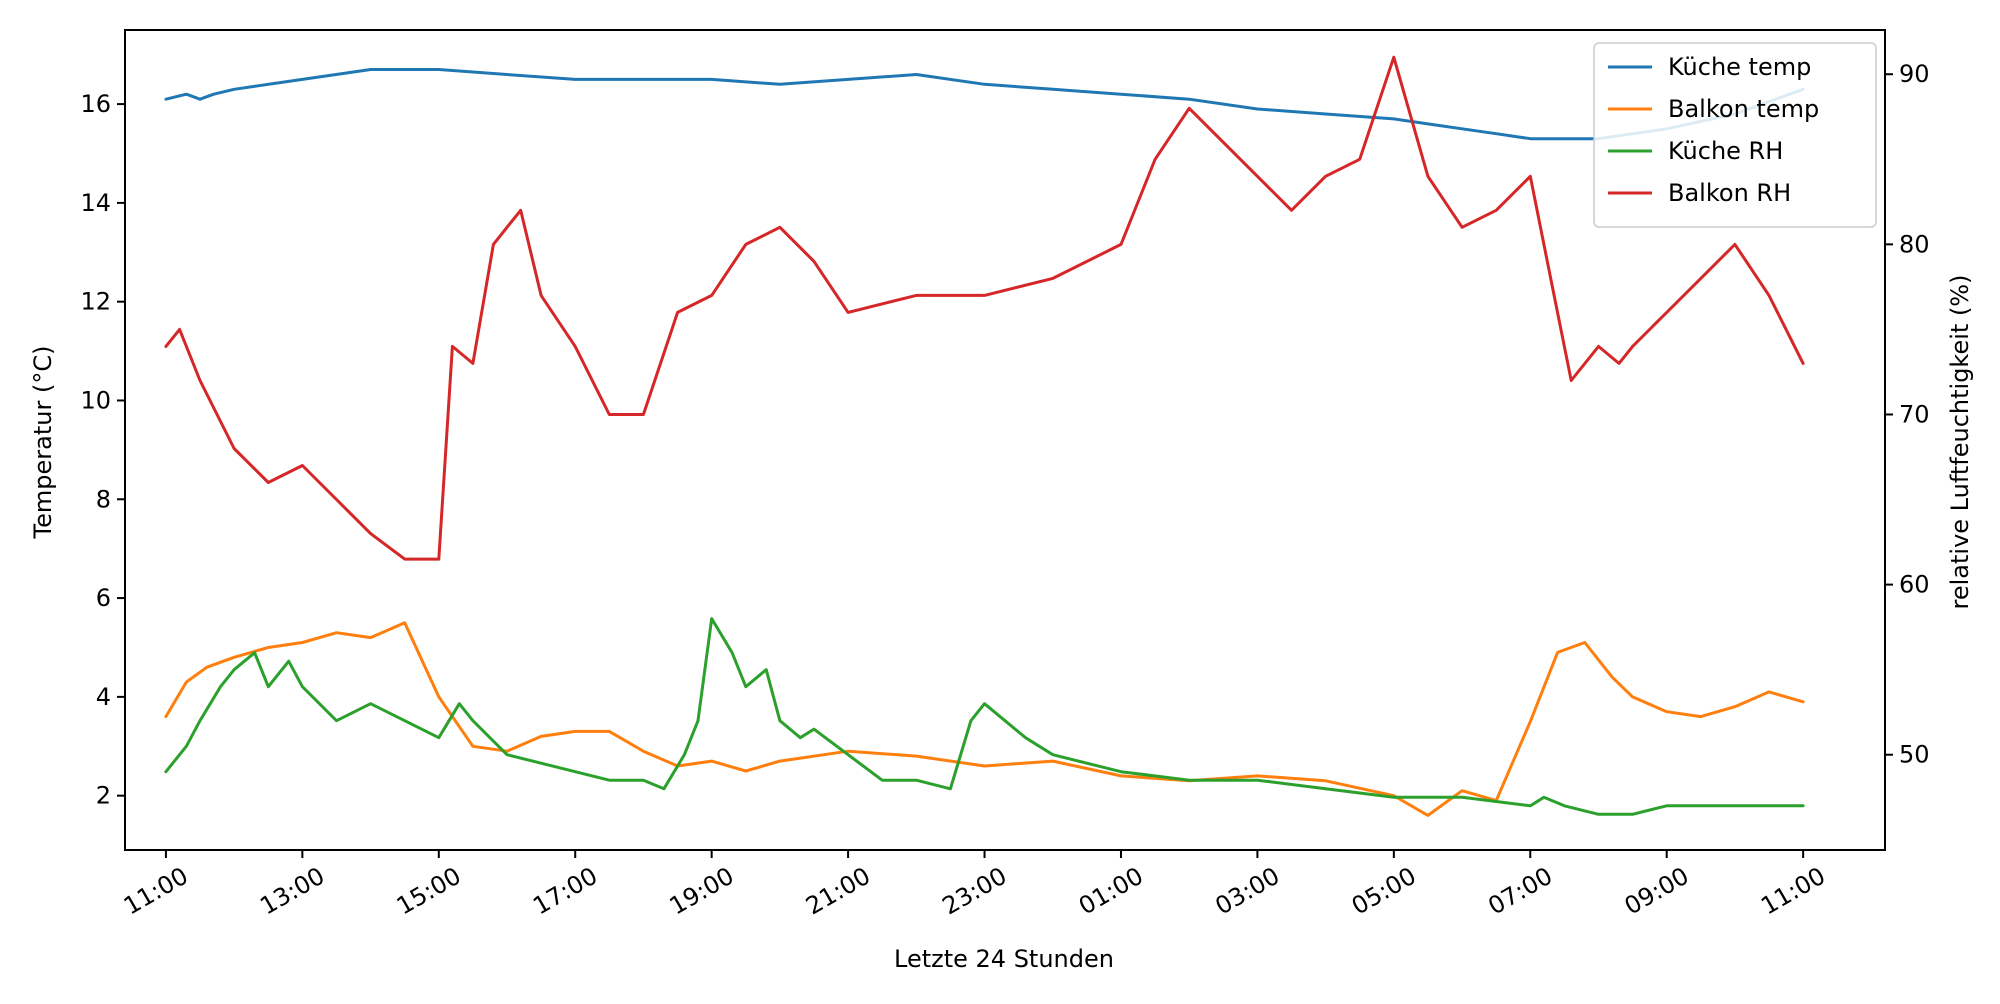 The width and height of the screenshot is (2000, 1004). I want to click on y-tick-label-left: 6, so click(103, 598).